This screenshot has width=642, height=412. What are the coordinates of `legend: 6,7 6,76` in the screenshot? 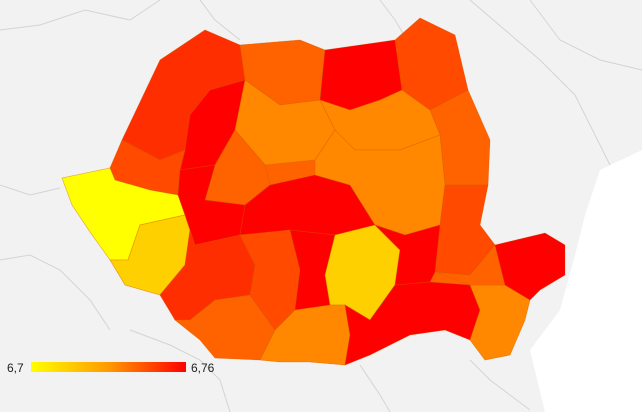 It's located at (111, 368).